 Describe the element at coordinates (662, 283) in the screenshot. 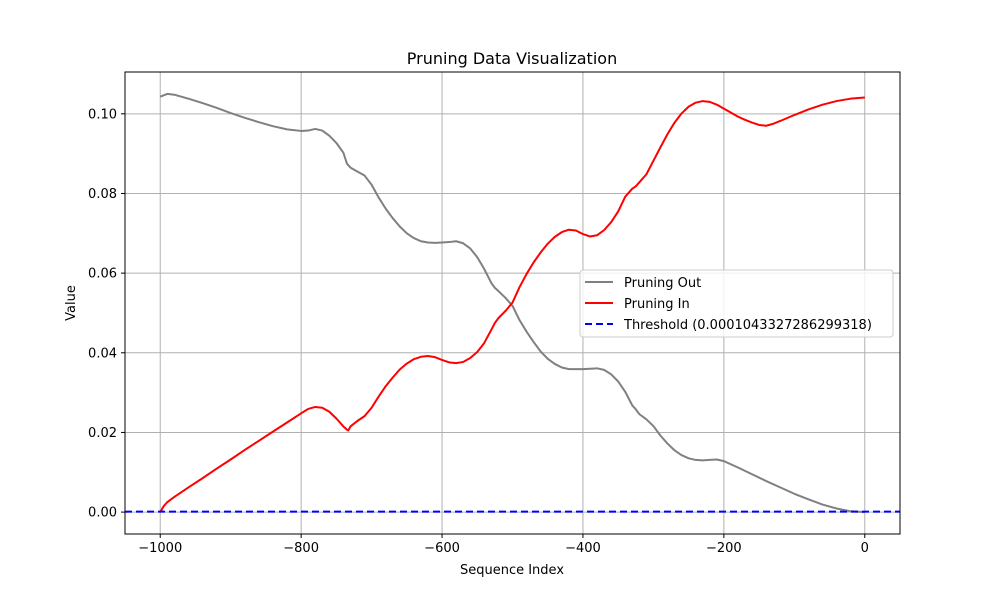

I see `legend-label: Pruning Out` at that location.